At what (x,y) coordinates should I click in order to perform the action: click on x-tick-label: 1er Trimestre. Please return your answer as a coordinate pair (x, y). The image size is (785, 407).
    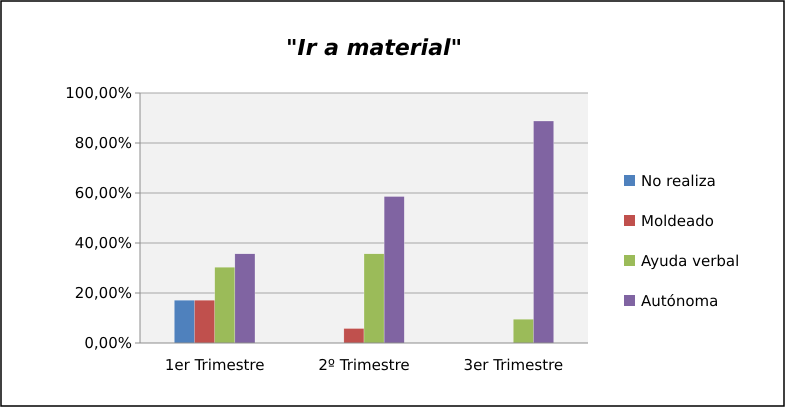
    Looking at the image, I should click on (214, 365).